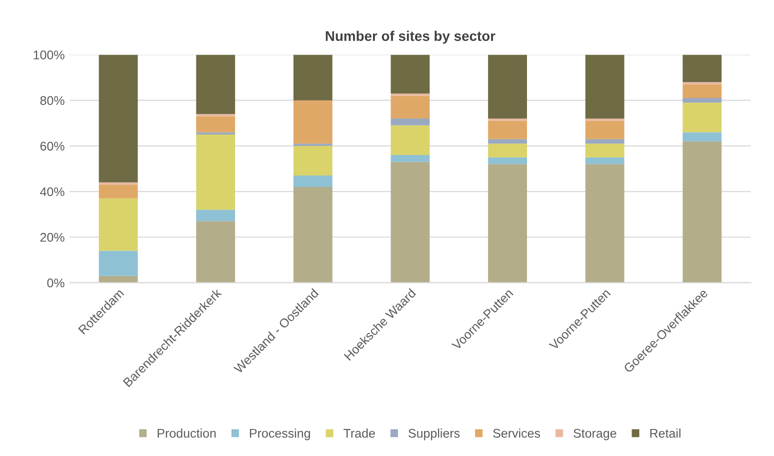  Describe the element at coordinates (411, 37) in the screenshot. I see `chart-title: Number of sites by sector` at that location.